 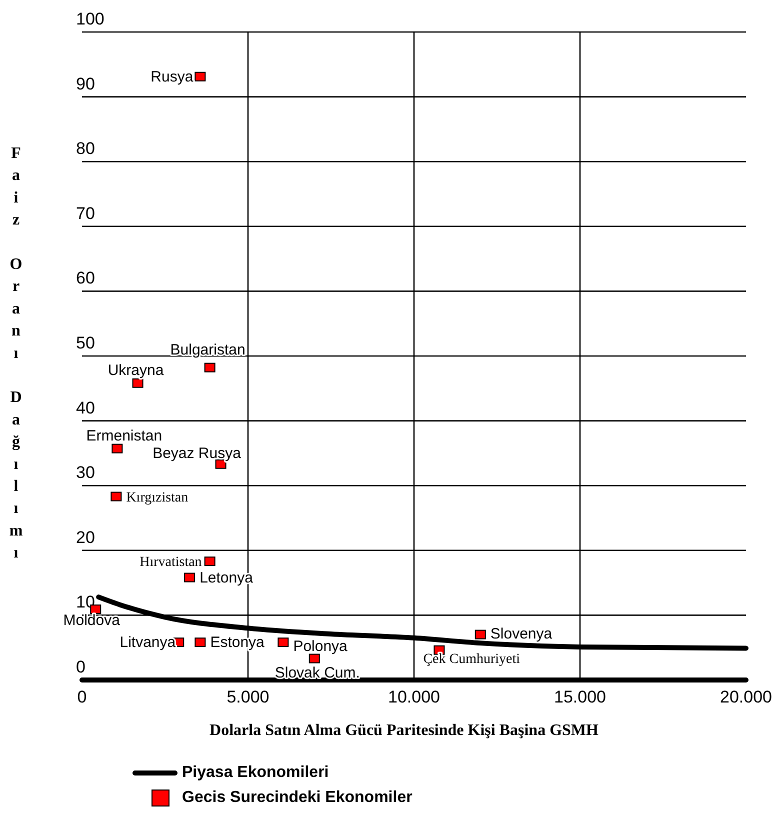 I want to click on annotation: Hırvatistan, so click(x=171, y=562).